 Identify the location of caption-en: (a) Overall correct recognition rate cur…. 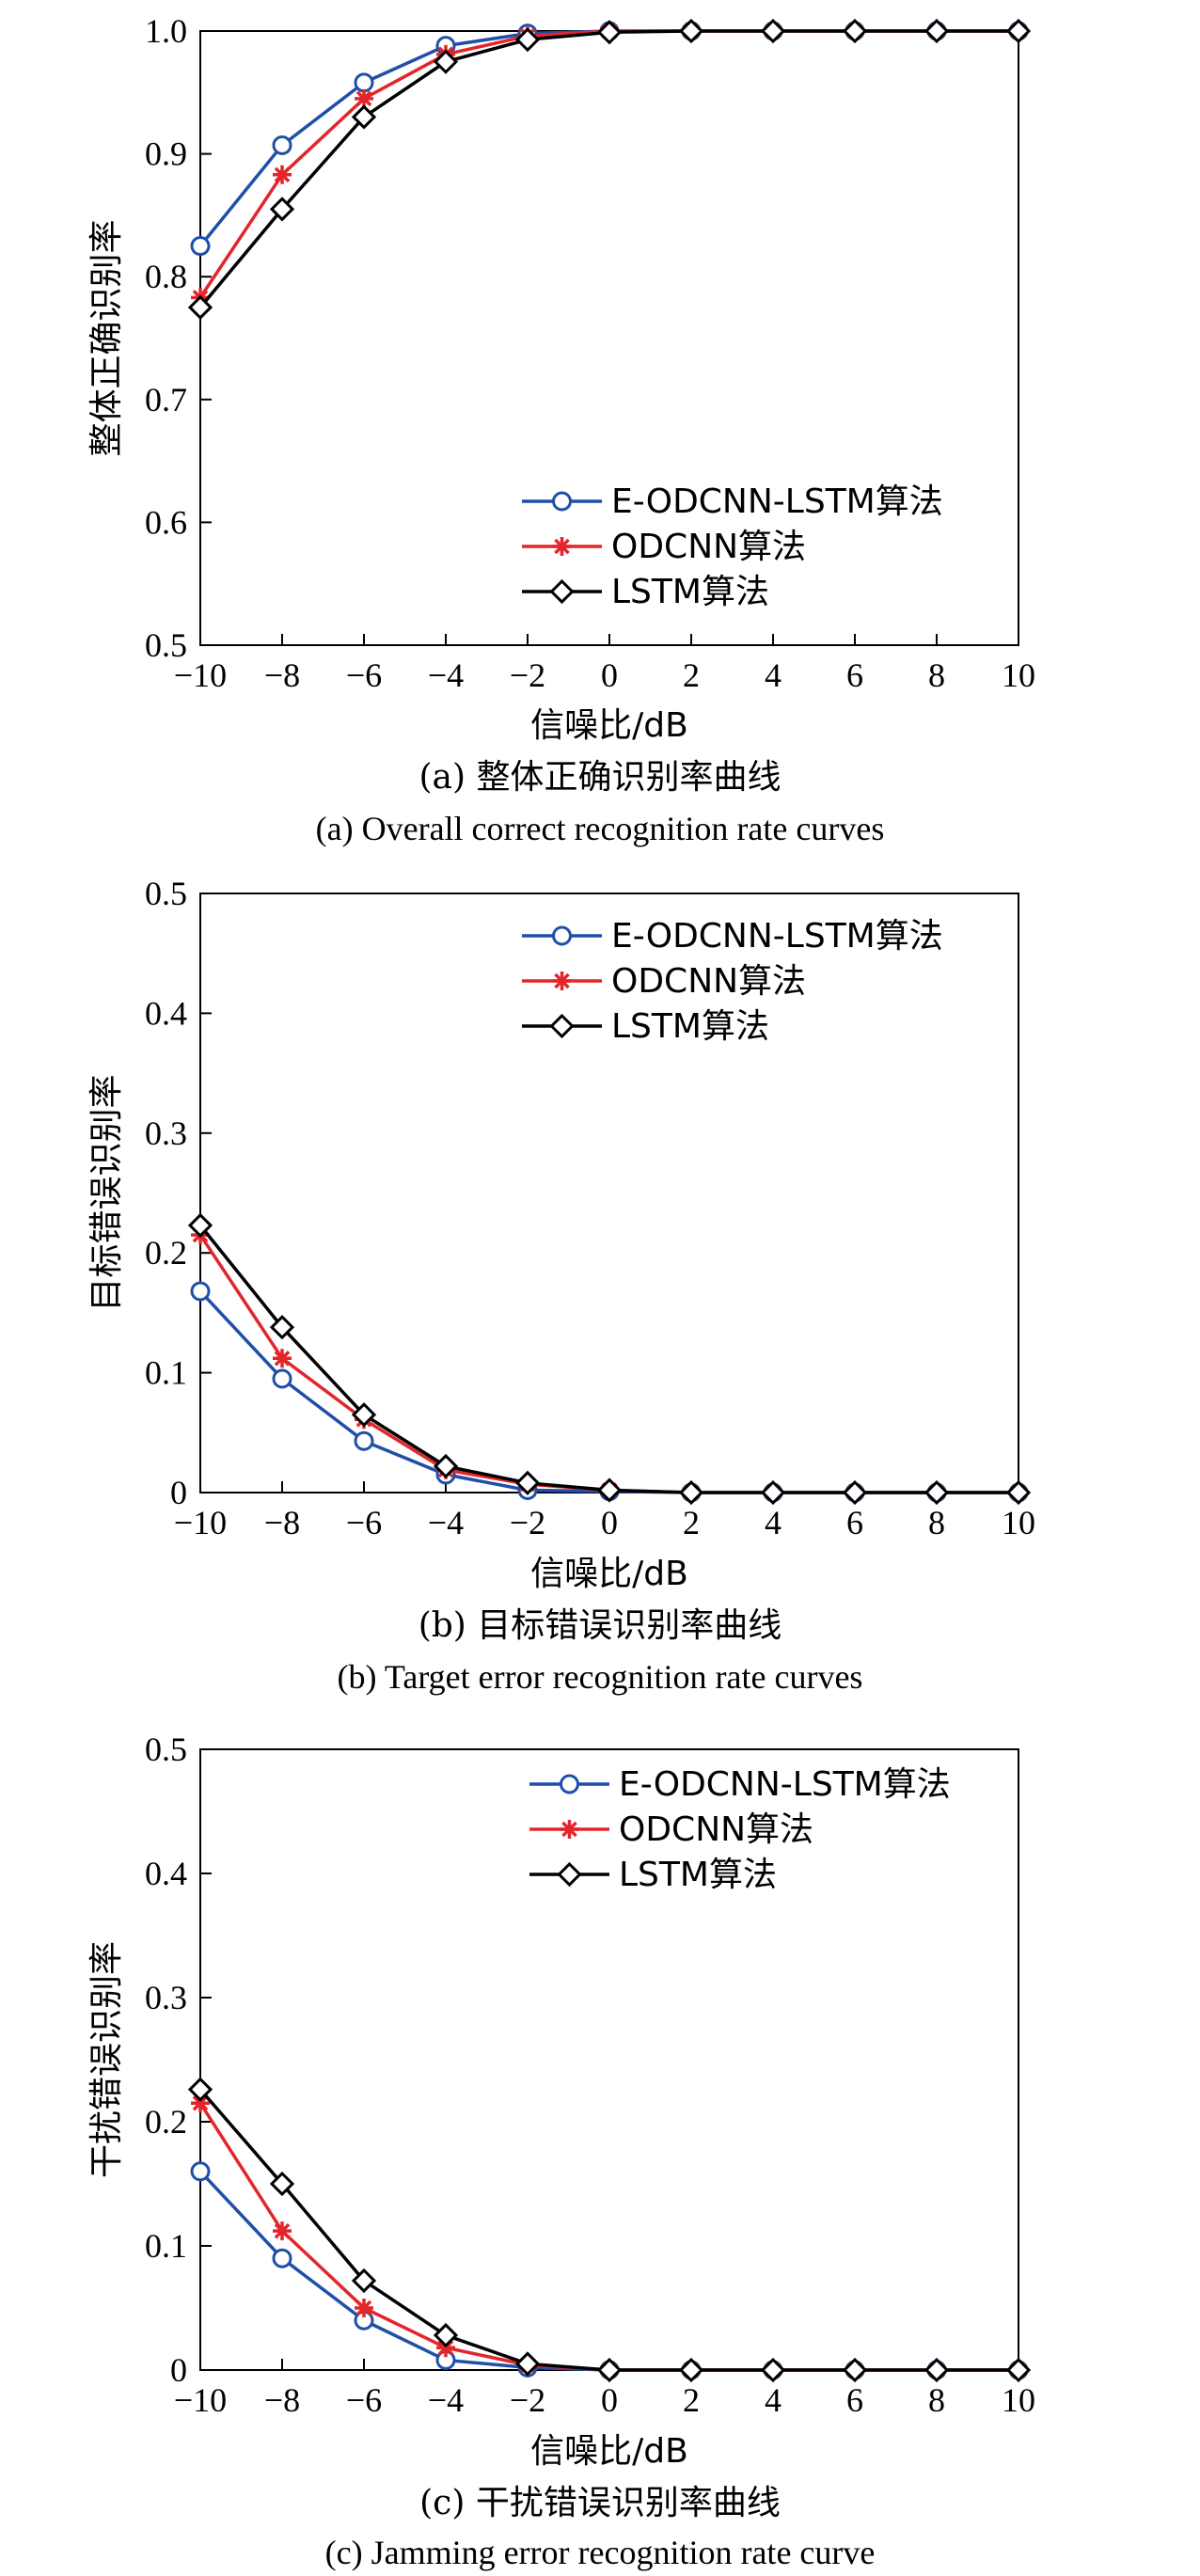
(600, 828).